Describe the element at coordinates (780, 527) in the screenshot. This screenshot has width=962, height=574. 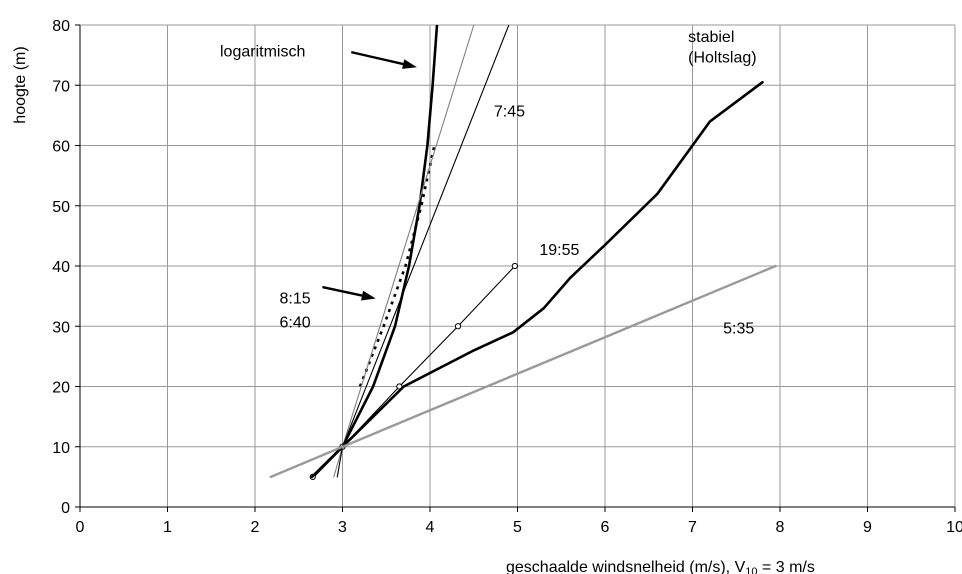
I see `x-tick-label: 8` at that location.